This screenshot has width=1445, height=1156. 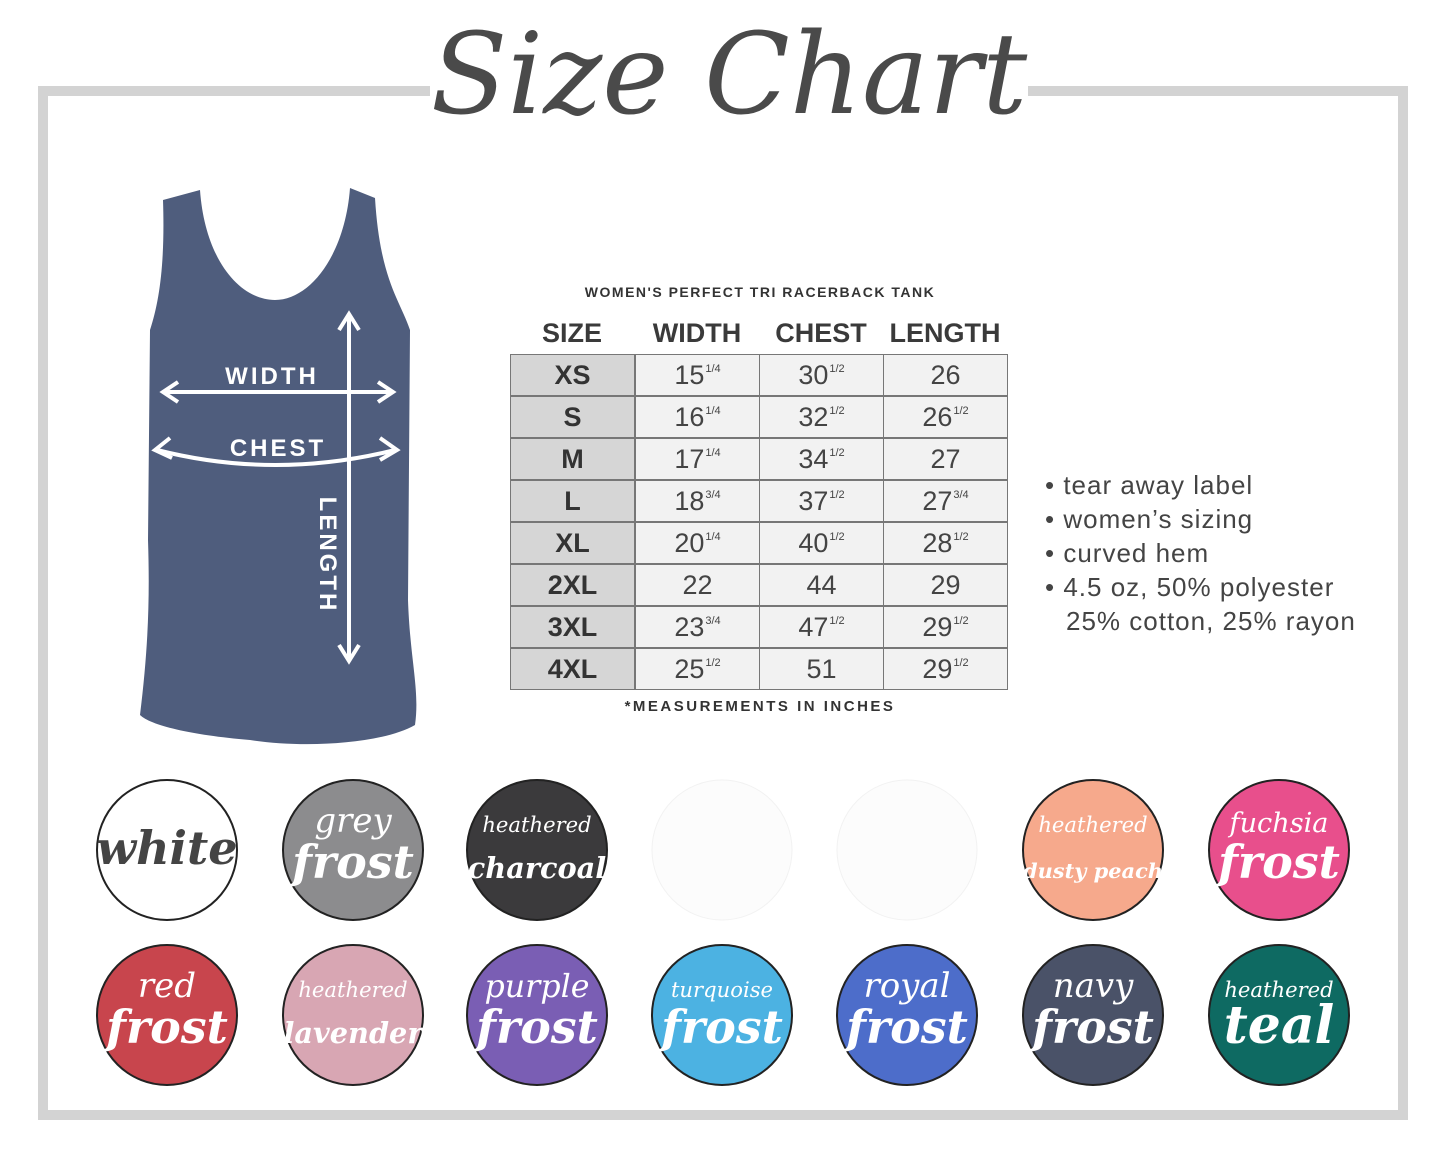 What do you see at coordinates (689, 374) in the screenshot?
I see `cell-value: 15` at bounding box center [689, 374].